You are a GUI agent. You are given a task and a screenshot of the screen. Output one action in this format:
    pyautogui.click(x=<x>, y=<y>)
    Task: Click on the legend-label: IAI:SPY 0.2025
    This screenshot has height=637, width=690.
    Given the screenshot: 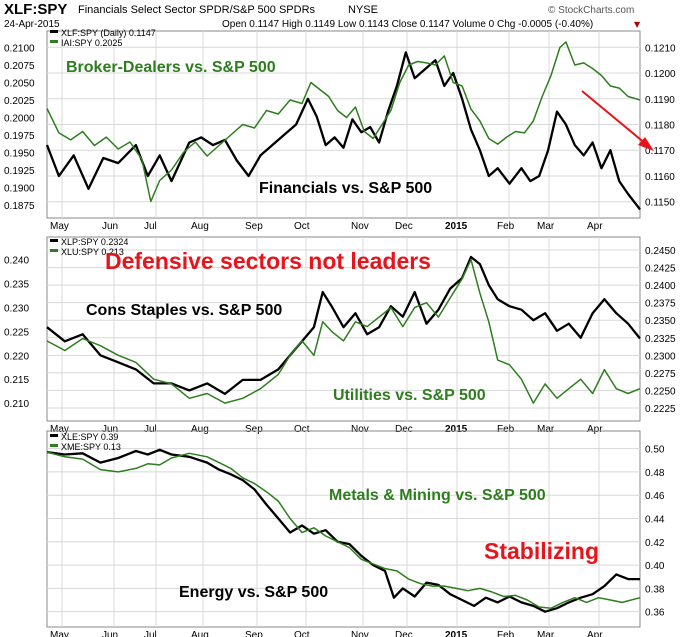 What is the action you would take?
    pyautogui.click(x=91, y=43)
    